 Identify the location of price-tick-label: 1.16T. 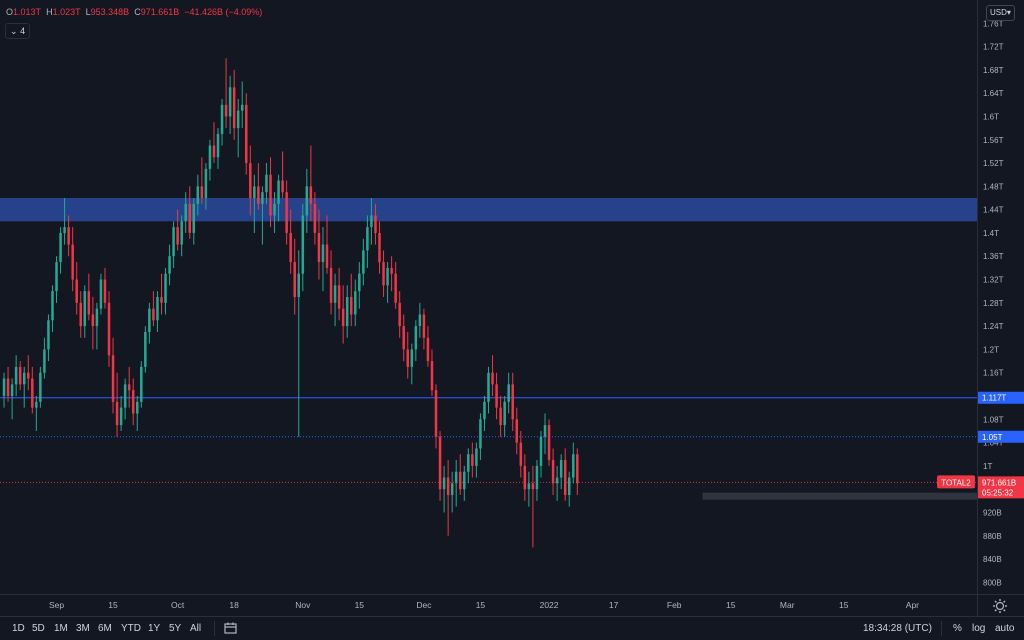
(993, 373).